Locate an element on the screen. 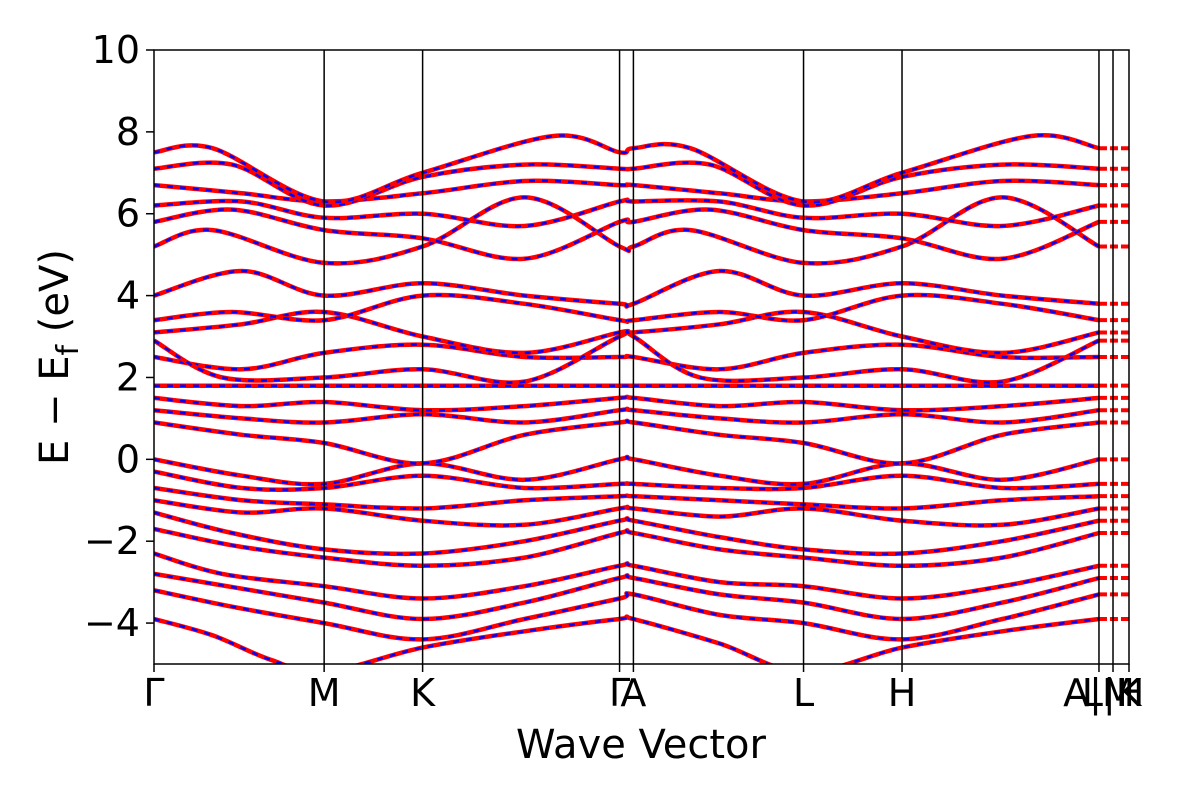 The width and height of the screenshot is (1200, 800). y-tick-label: 10 is located at coordinates (116, 50).